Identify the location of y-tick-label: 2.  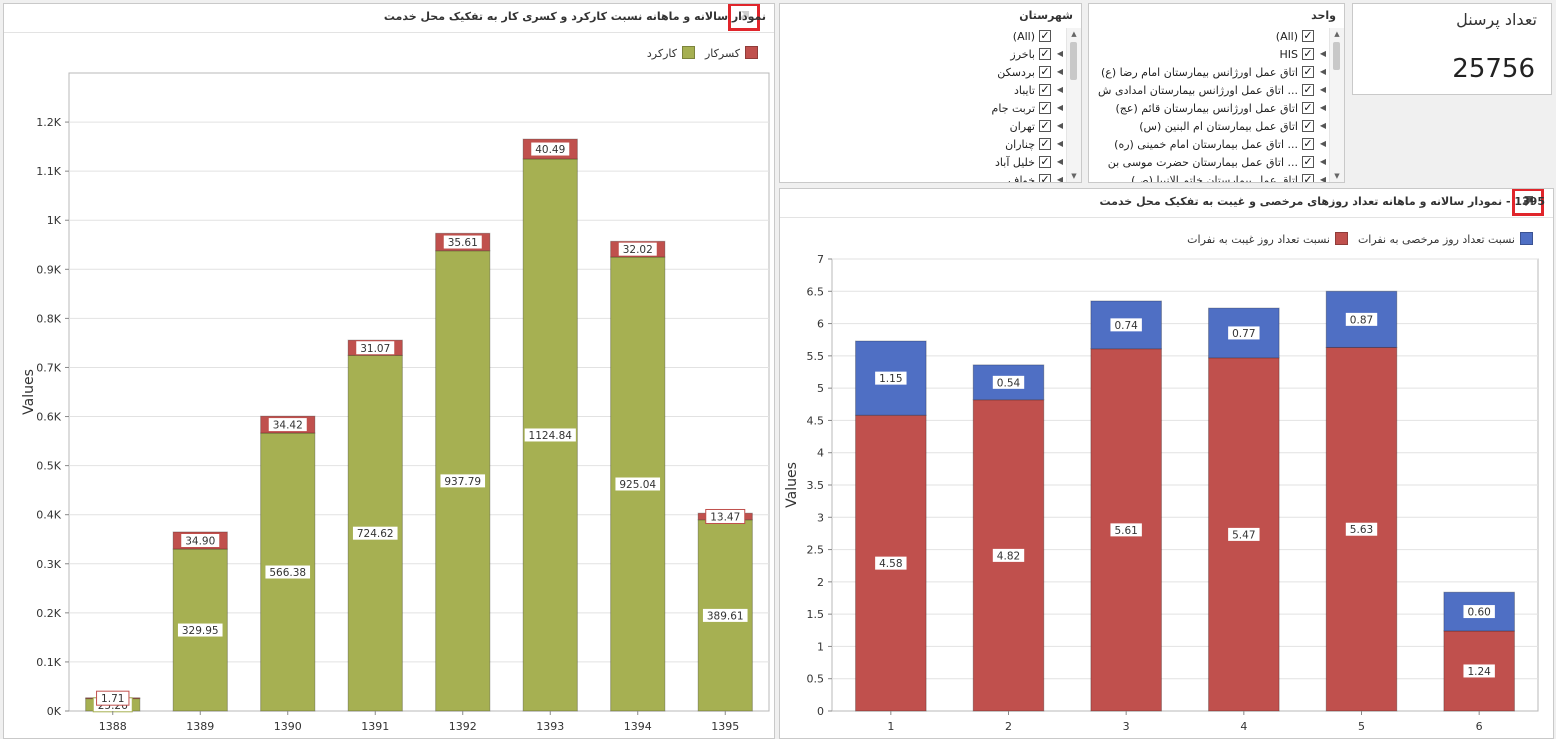
(820, 582).